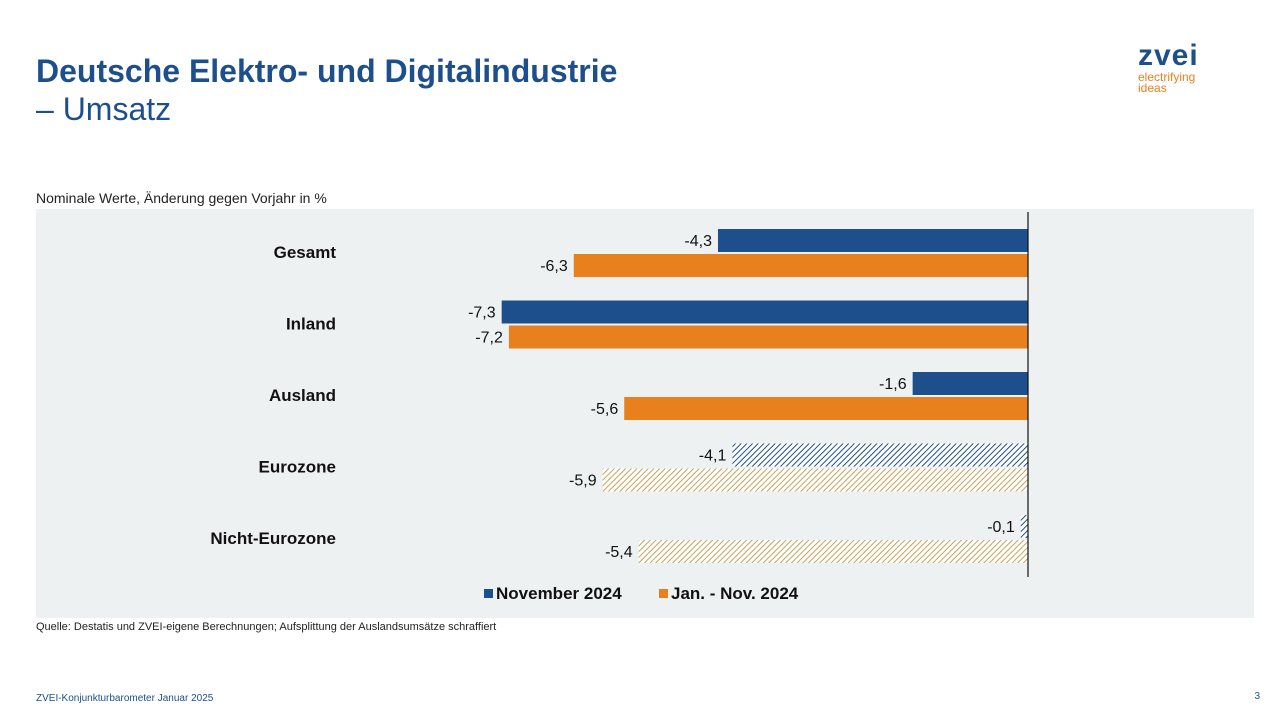 Image resolution: width=1280 pixels, height=720 pixels. What do you see at coordinates (826, 408) in the screenshot?
I see `bar-jan-nov-ausland` at bounding box center [826, 408].